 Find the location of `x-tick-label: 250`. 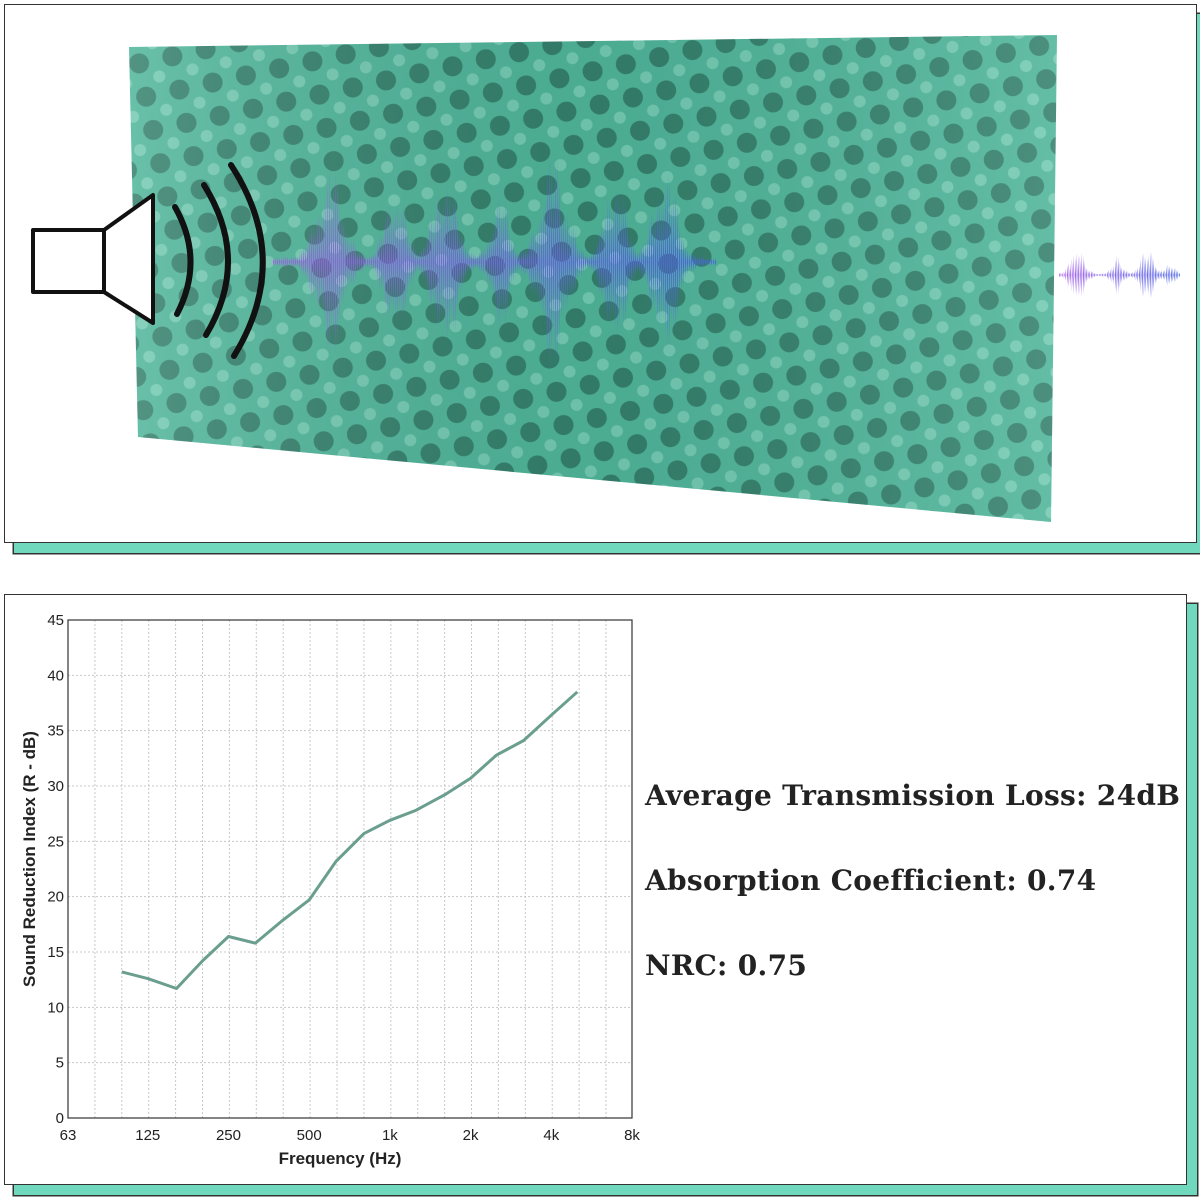

x-tick-label: 250 is located at coordinates (228, 1135).